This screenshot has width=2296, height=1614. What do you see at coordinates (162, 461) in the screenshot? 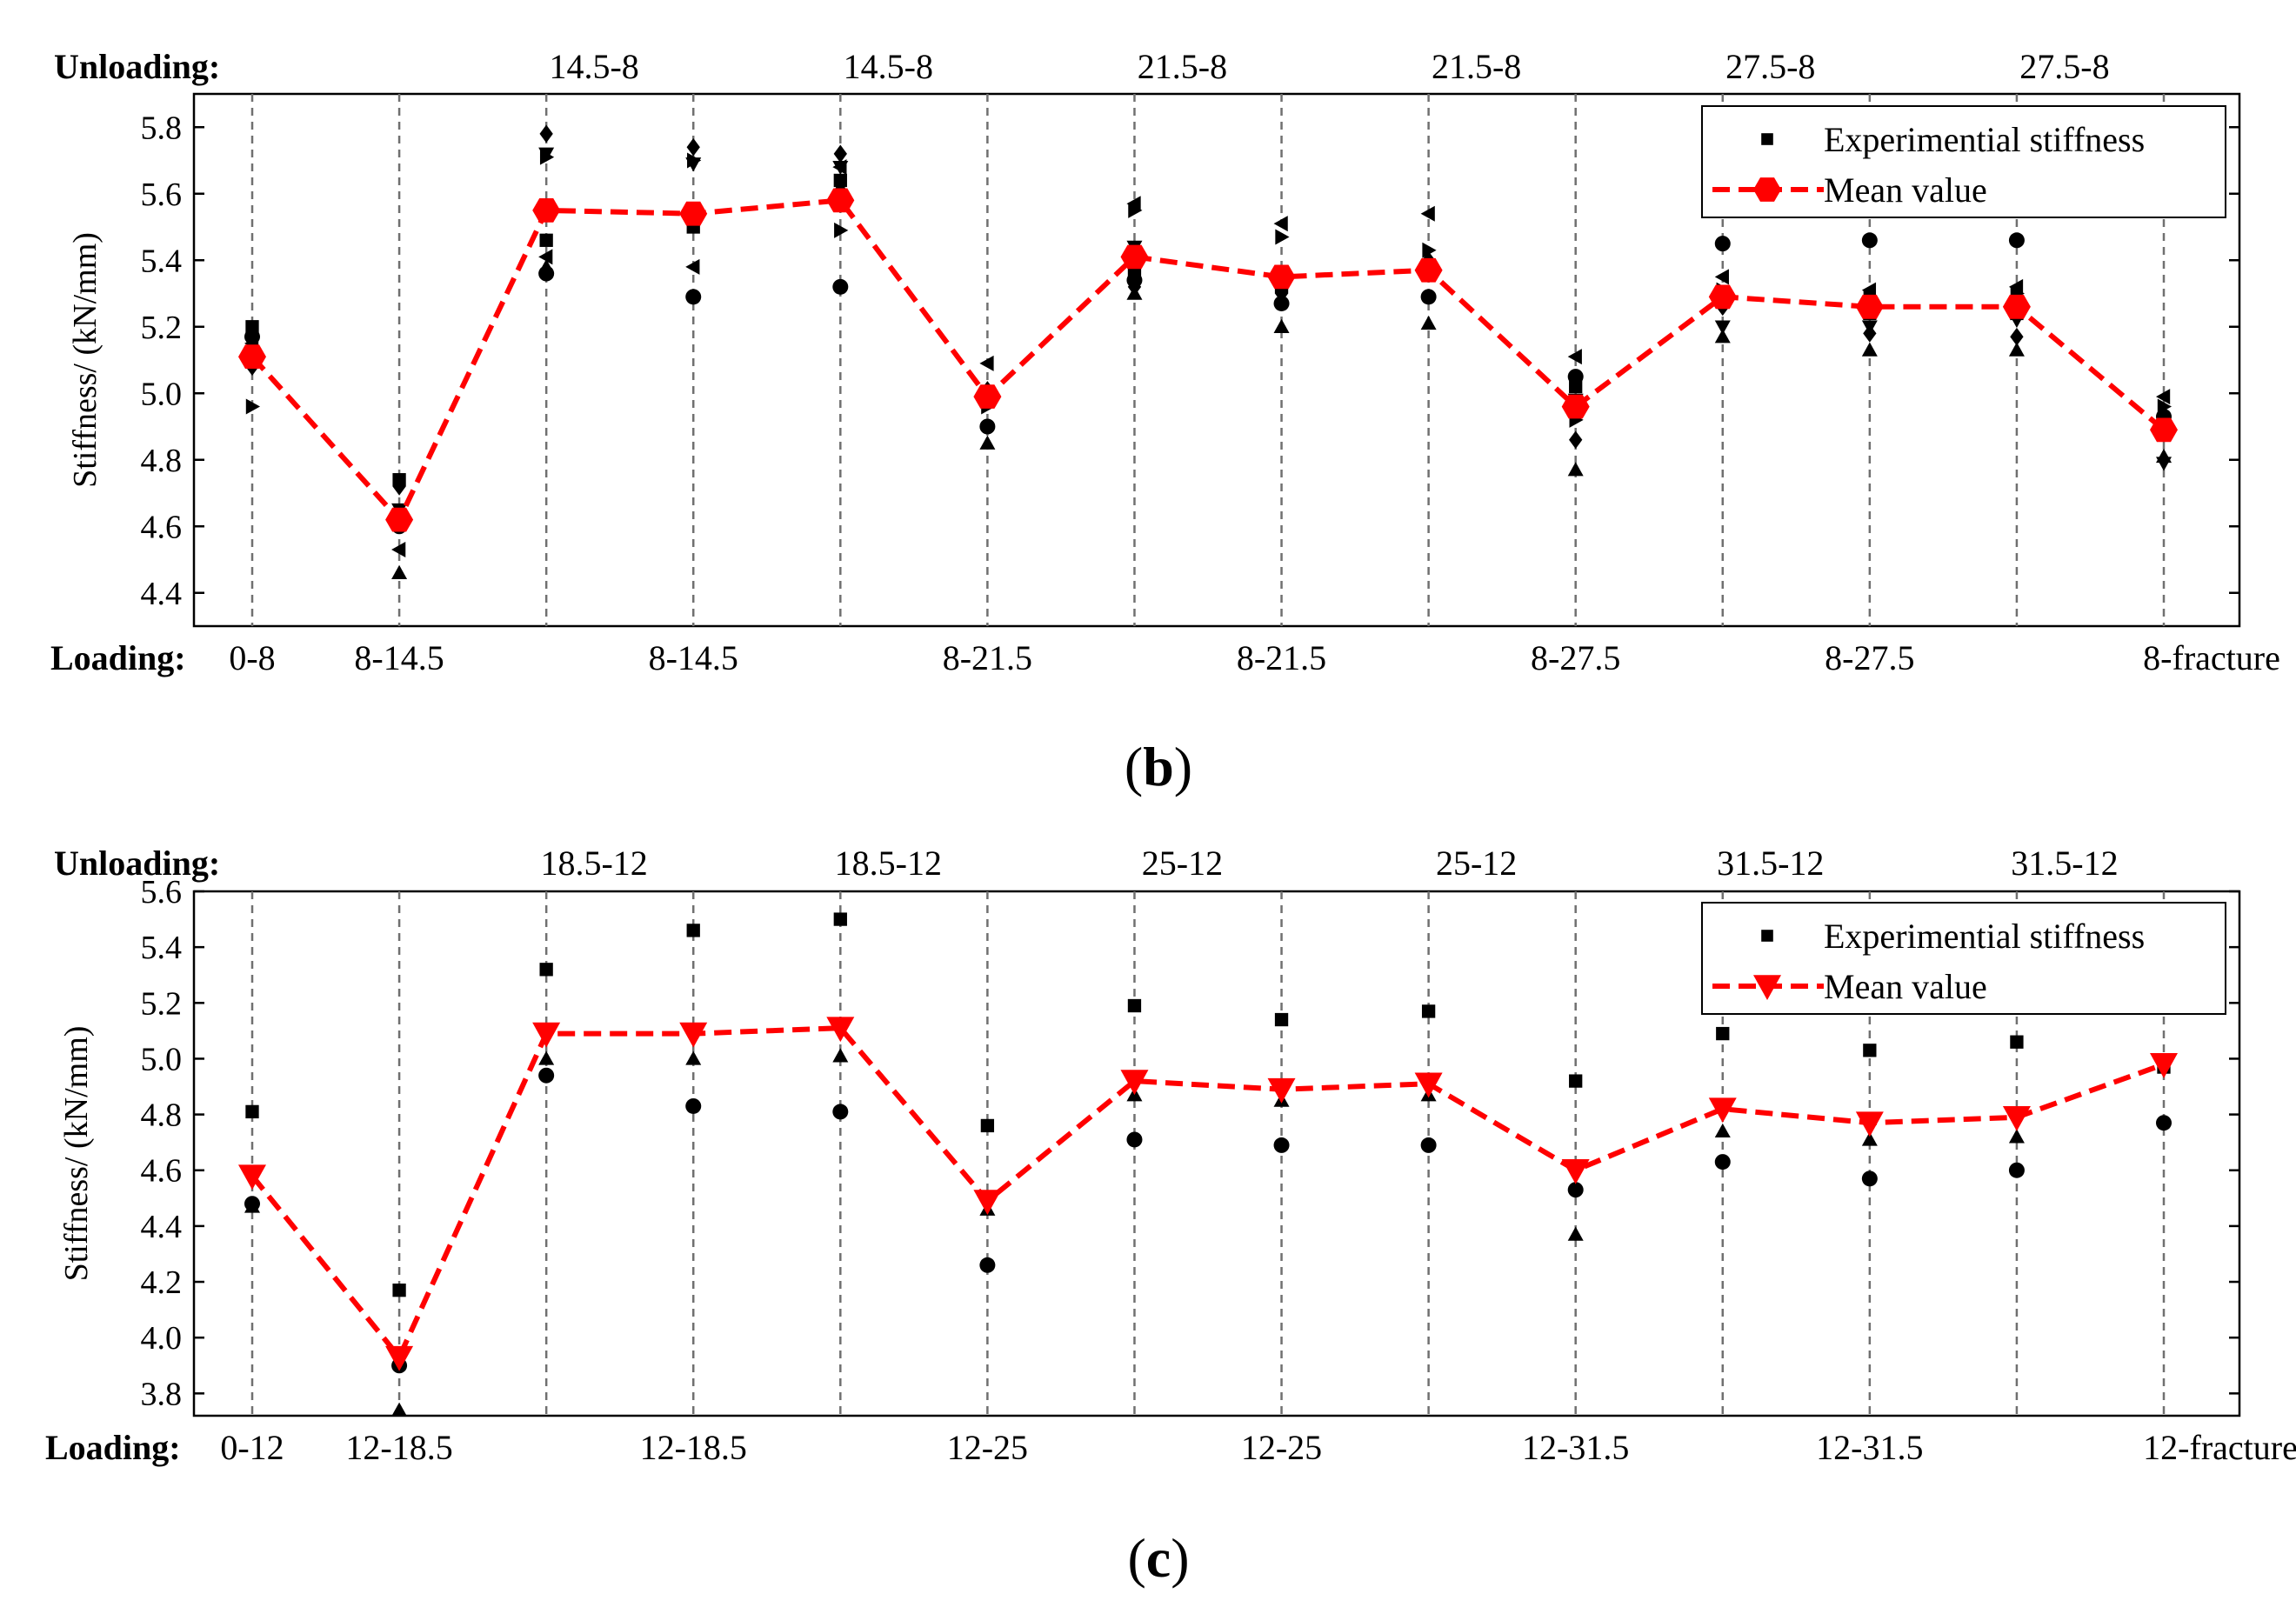
I see `y-tick-label: 4.8` at bounding box center [162, 461].